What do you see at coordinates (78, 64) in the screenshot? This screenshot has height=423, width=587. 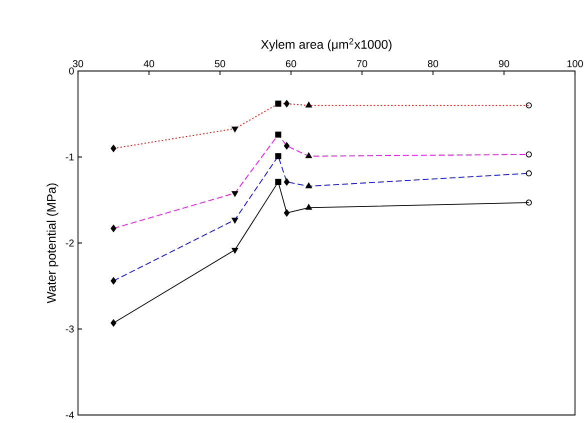 I see `x-tick-label: 30` at bounding box center [78, 64].